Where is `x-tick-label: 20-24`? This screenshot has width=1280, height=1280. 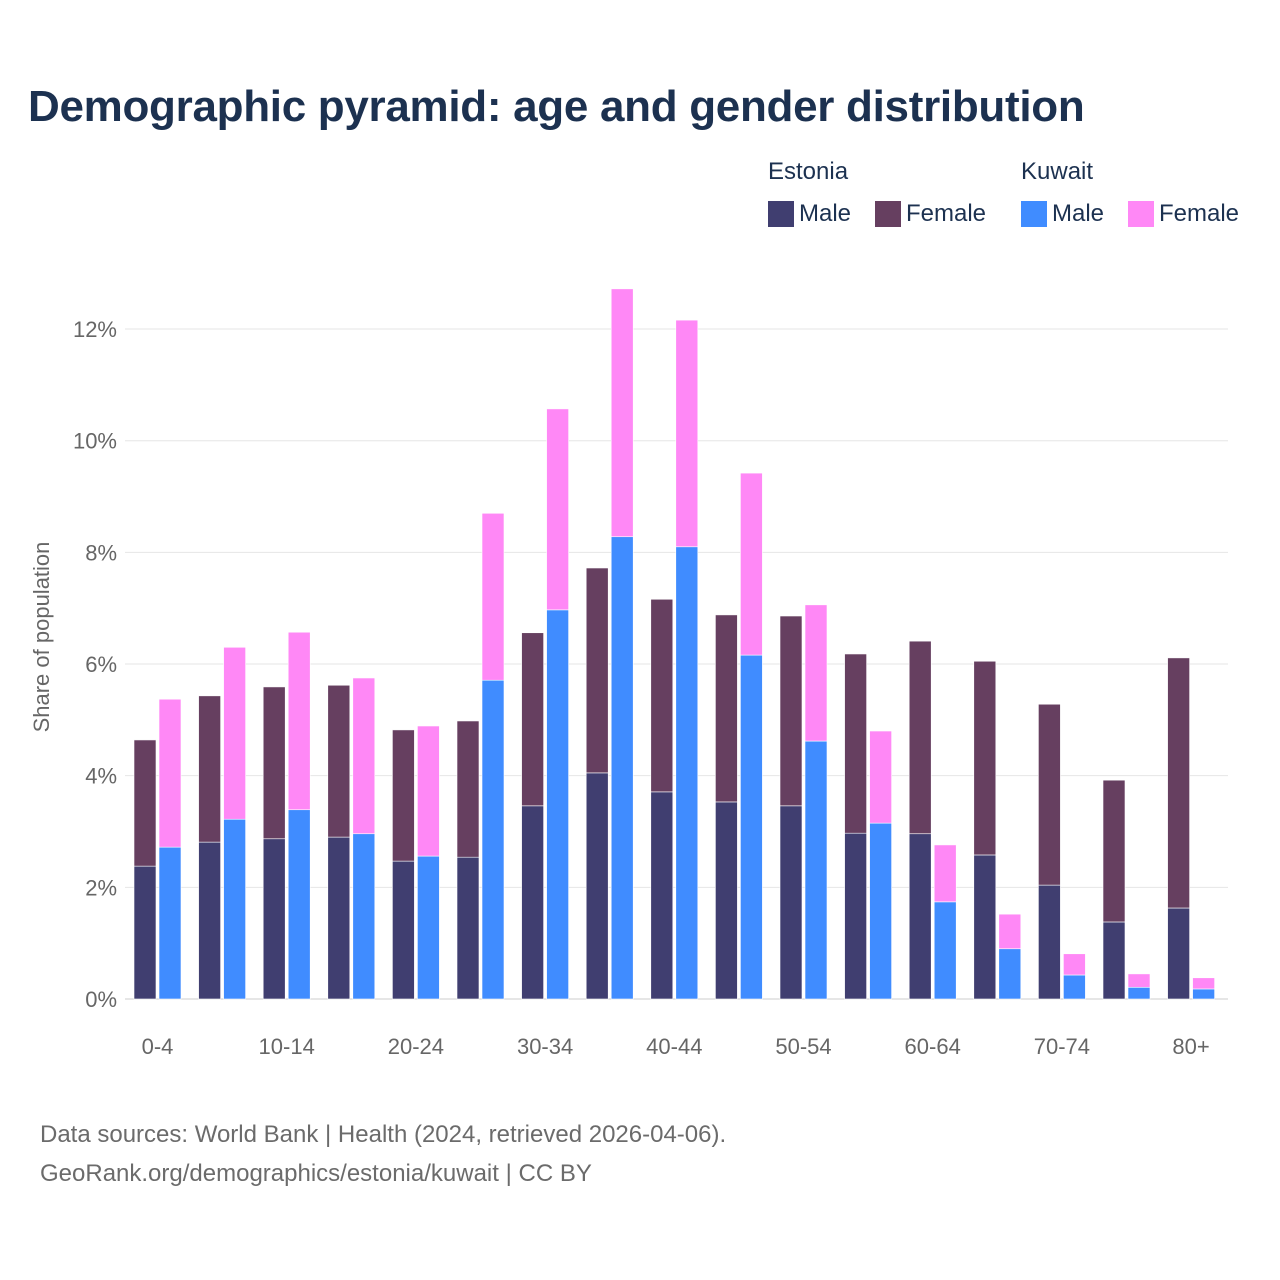
x-tick-label: 20-24 is located at coordinates (416, 1046).